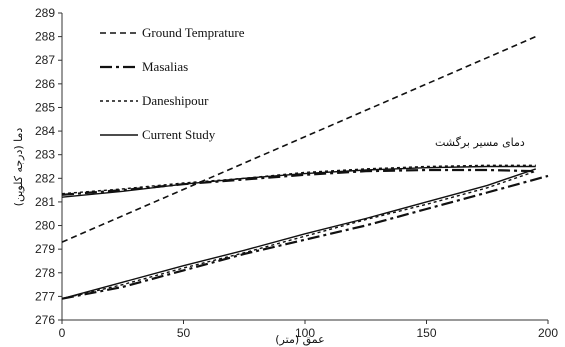 The width and height of the screenshot is (565, 347). What do you see at coordinates (45, 155) in the screenshot?
I see `y-tick-label: 283` at bounding box center [45, 155].